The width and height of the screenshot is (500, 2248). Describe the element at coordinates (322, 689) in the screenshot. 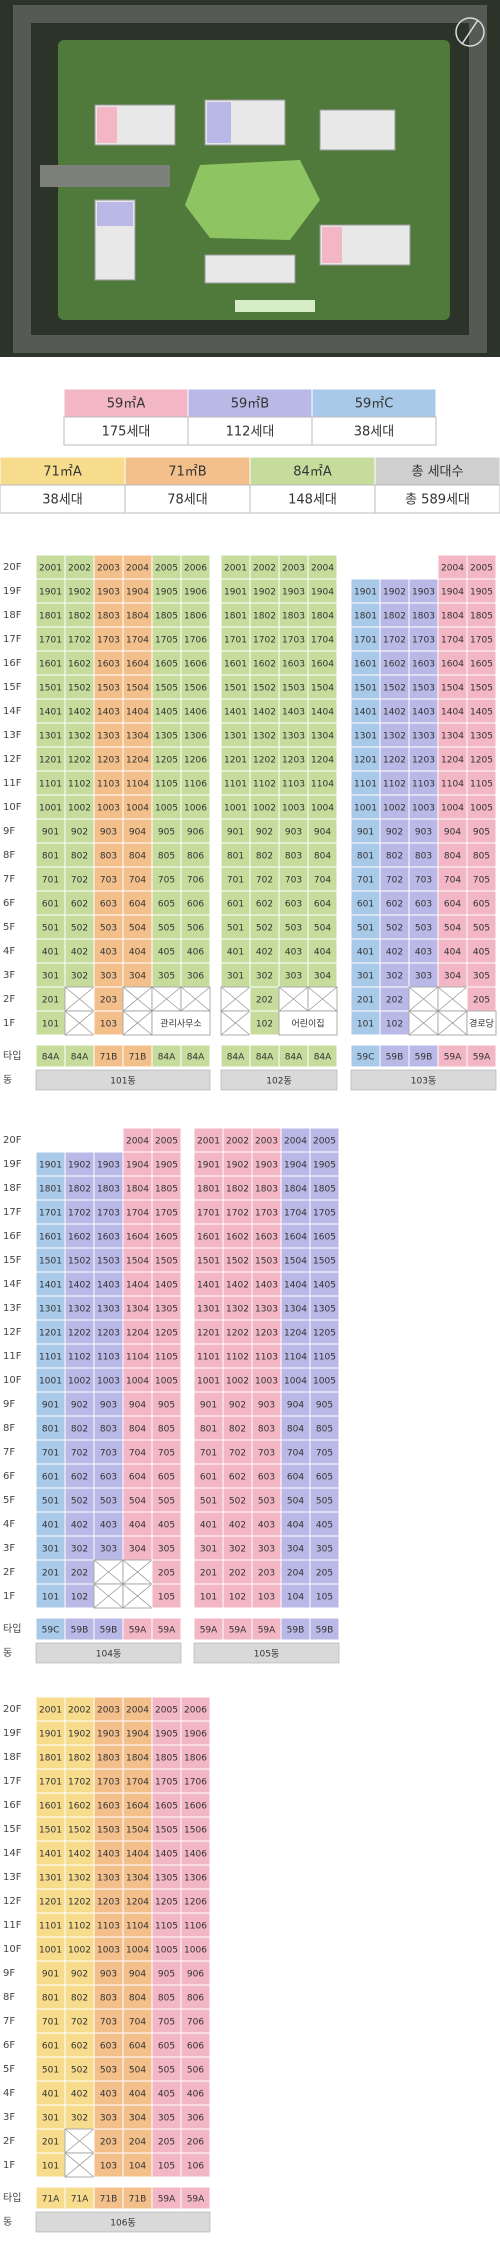

I see `unit-number: 1504` at that location.